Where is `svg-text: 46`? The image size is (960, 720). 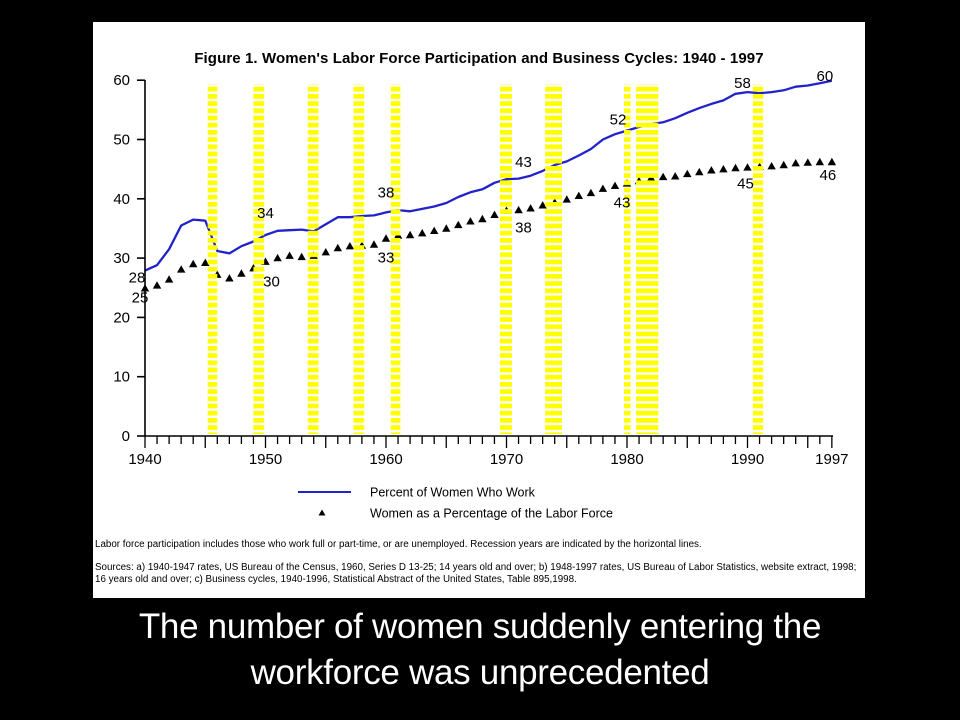 svg-text: 46 is located at coordinates (828, 175).